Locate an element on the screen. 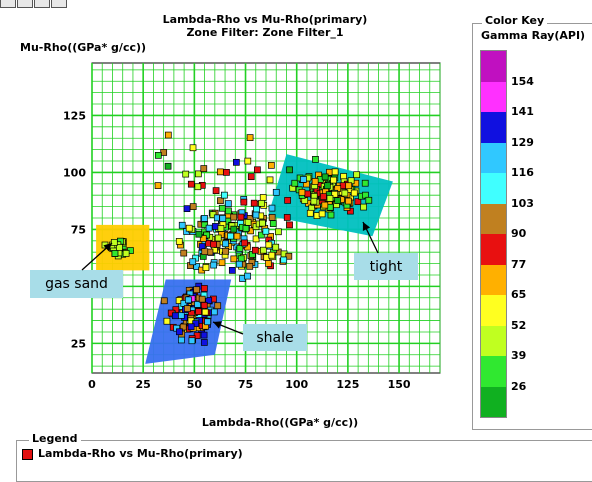  color-key-variable: Gamma Ray(API) is located at coordinates (533, 35).